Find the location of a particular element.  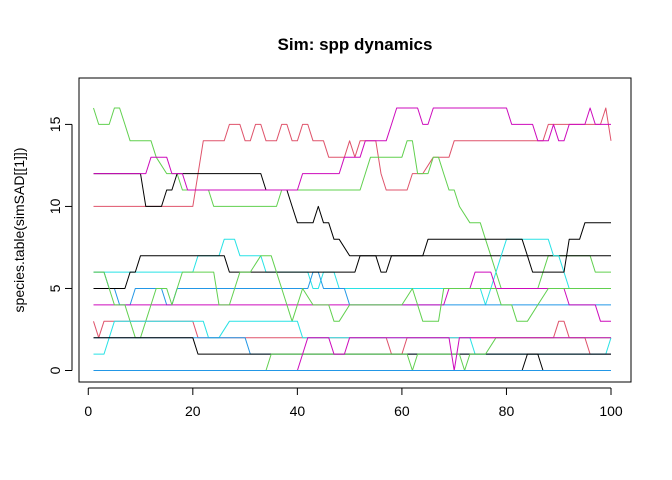

y-axis: 0 5 10 15 is located at coordinates (60, 245).